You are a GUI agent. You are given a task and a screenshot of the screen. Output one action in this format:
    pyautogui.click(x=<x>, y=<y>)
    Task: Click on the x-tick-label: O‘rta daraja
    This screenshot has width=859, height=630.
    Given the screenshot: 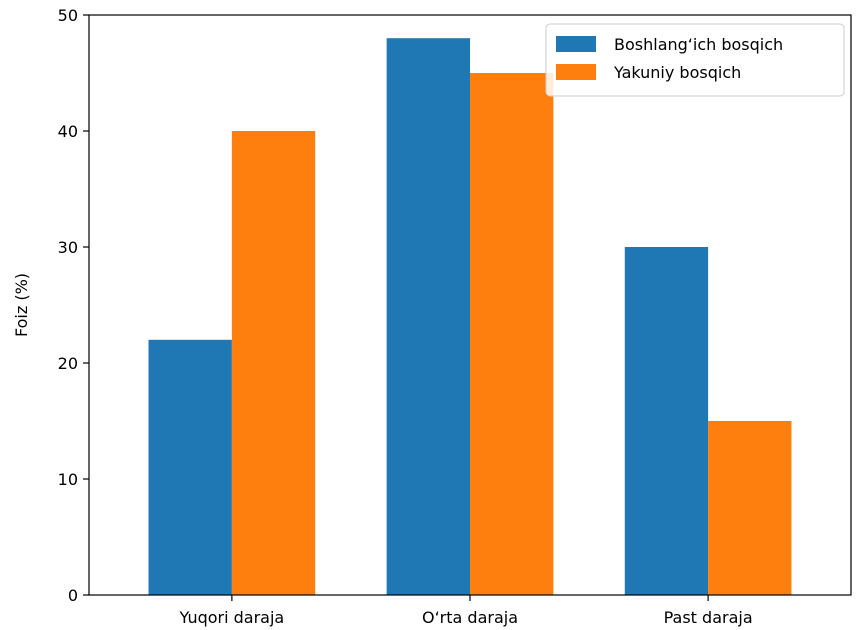 What is the action you would take?
    pyautogui.click(x=470, y=617)
    